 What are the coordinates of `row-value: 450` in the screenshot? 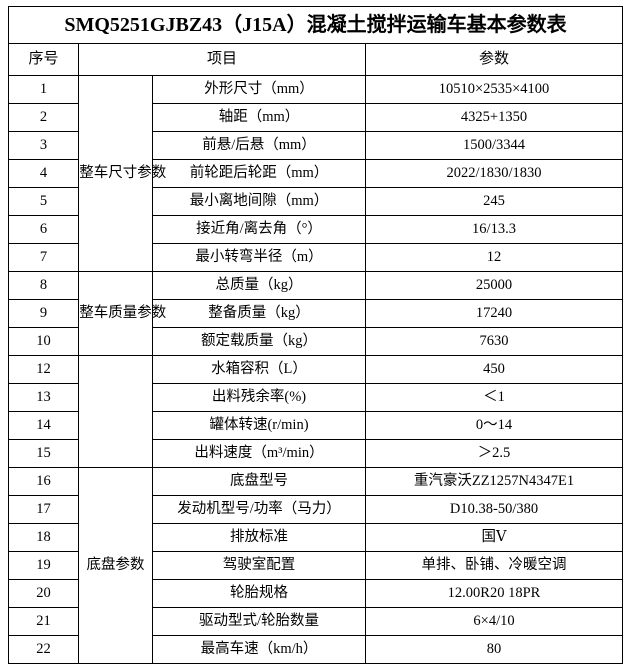 It's located at (494, 369).